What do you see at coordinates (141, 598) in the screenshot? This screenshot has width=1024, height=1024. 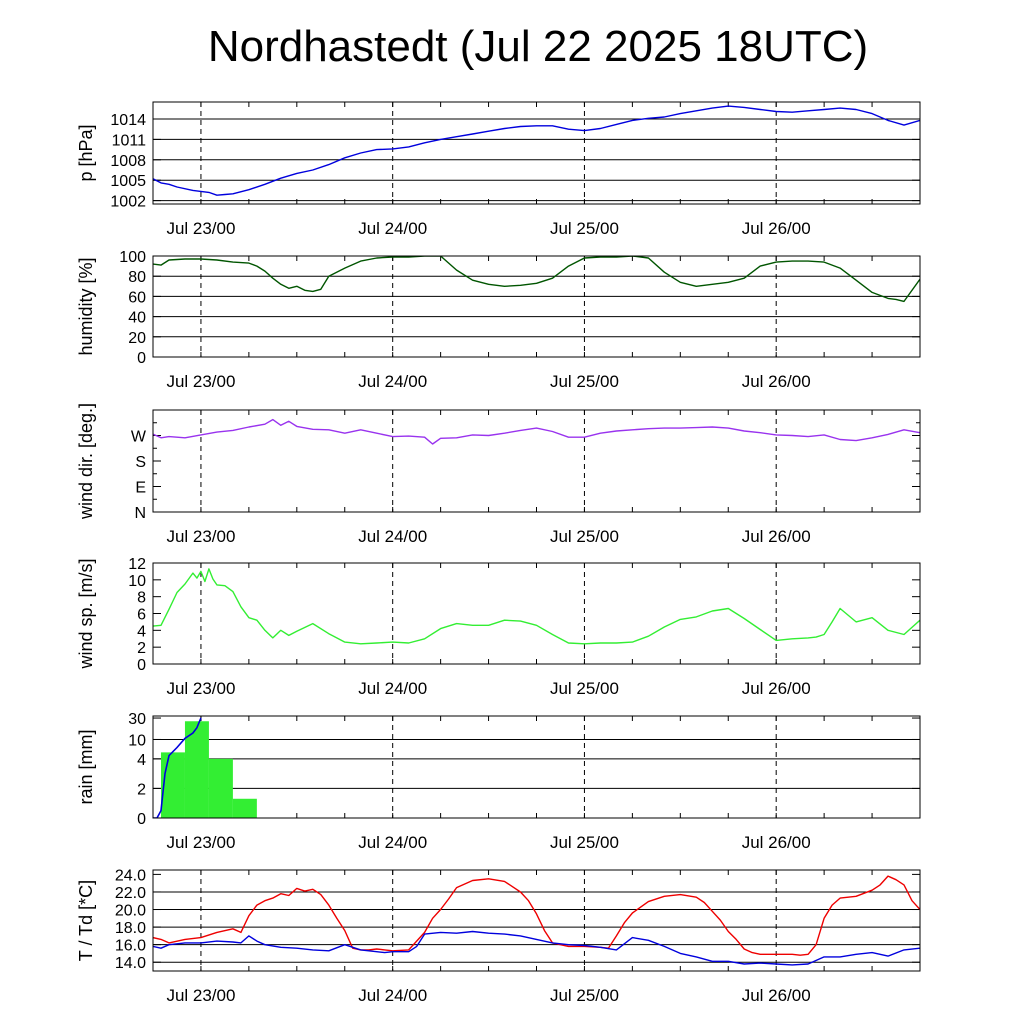 I see `y-tick-label: 8` at bounding box center [141, 598].